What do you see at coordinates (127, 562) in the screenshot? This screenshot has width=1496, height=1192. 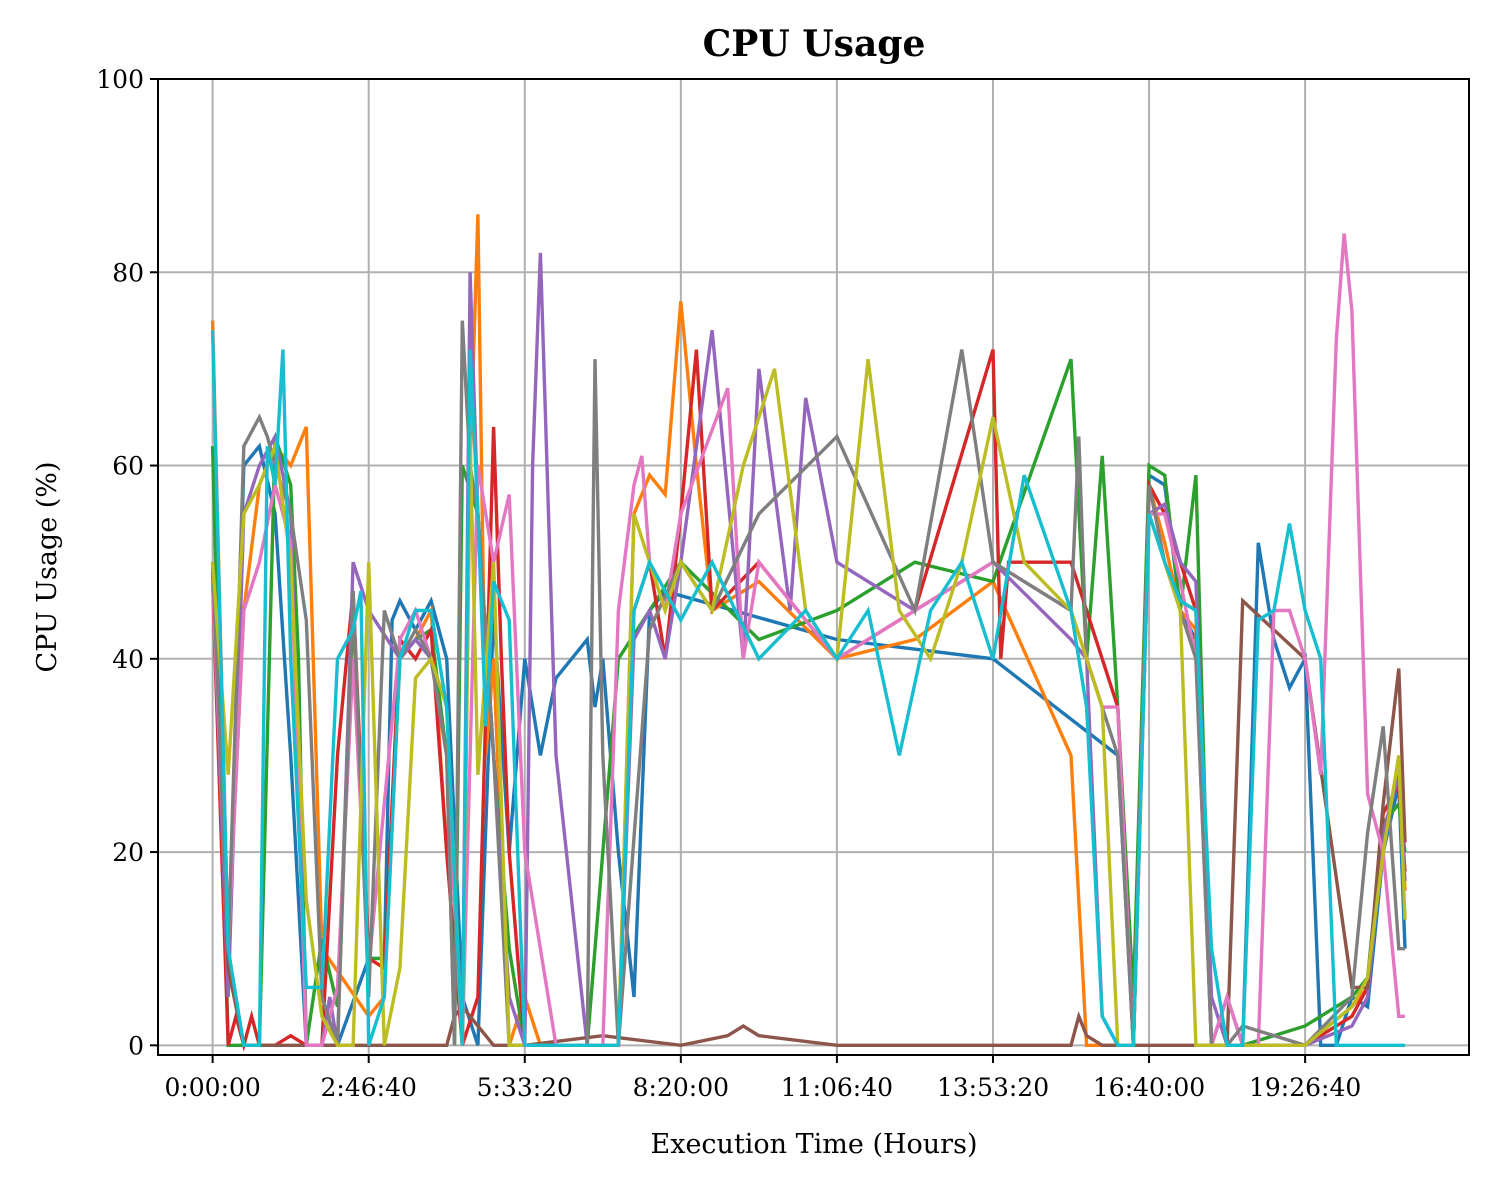 I see `y-axis-ticks: 0 20 40 60 80 100` at bounding box center [127, 562].